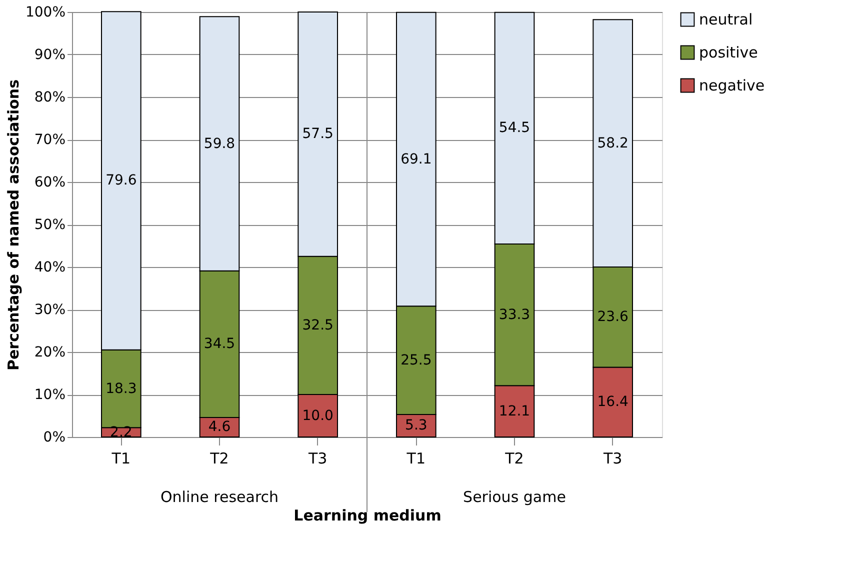  Describe the element at coordinates (121, 432) in the screenshot. I see `data-label: 2.2` at that location.